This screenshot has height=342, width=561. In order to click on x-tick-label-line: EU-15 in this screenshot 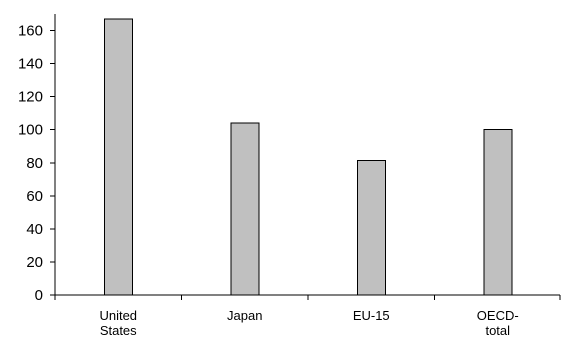, I will do `click(371, 315)`.